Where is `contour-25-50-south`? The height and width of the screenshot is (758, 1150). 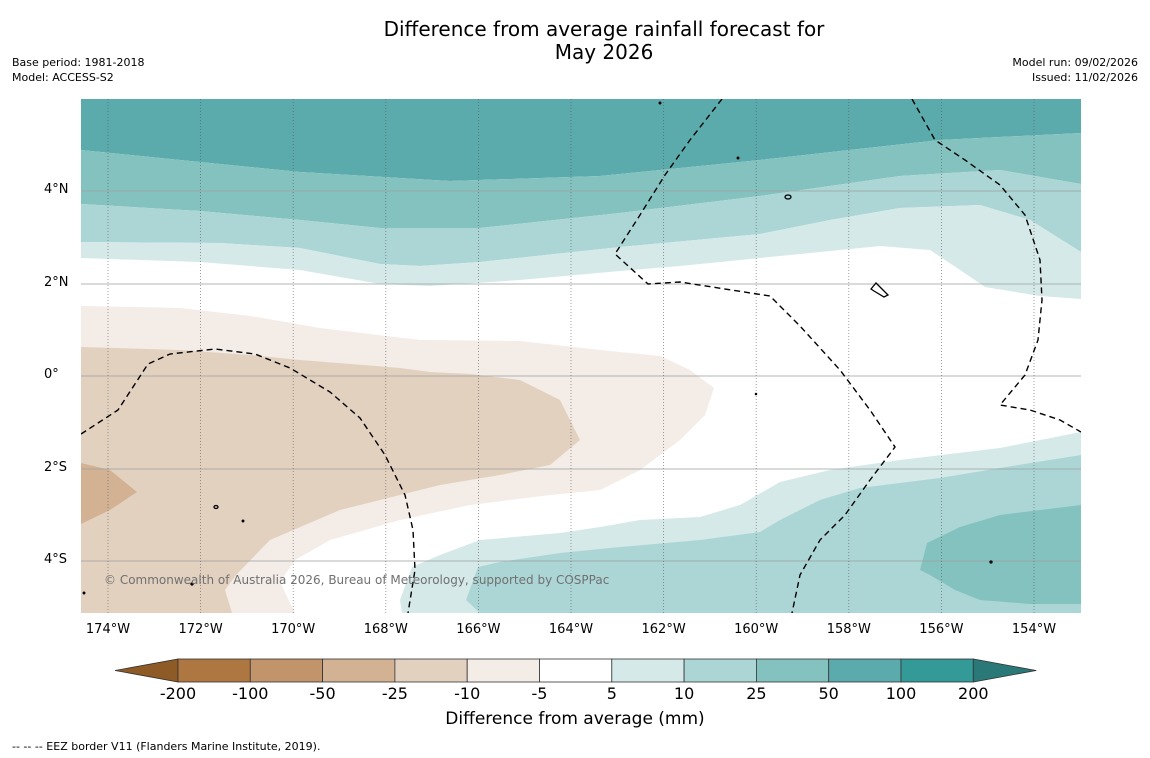
contour-25-50-south is located at coordinates (1000, 554).